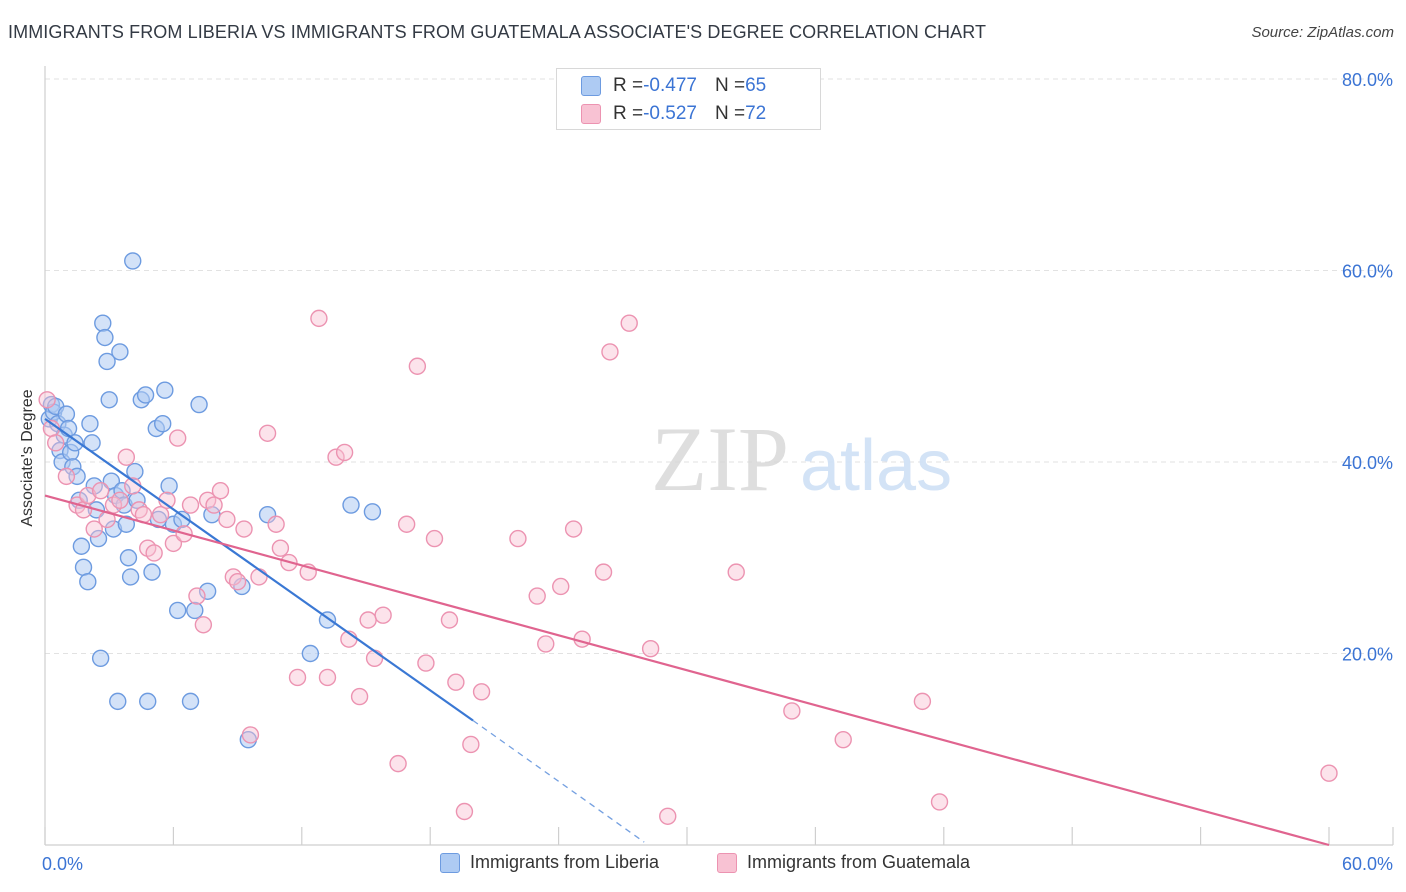  Describe the element at coordinates (628, 113) in the screenshot. I see `legend-r-label: R =` at that location.